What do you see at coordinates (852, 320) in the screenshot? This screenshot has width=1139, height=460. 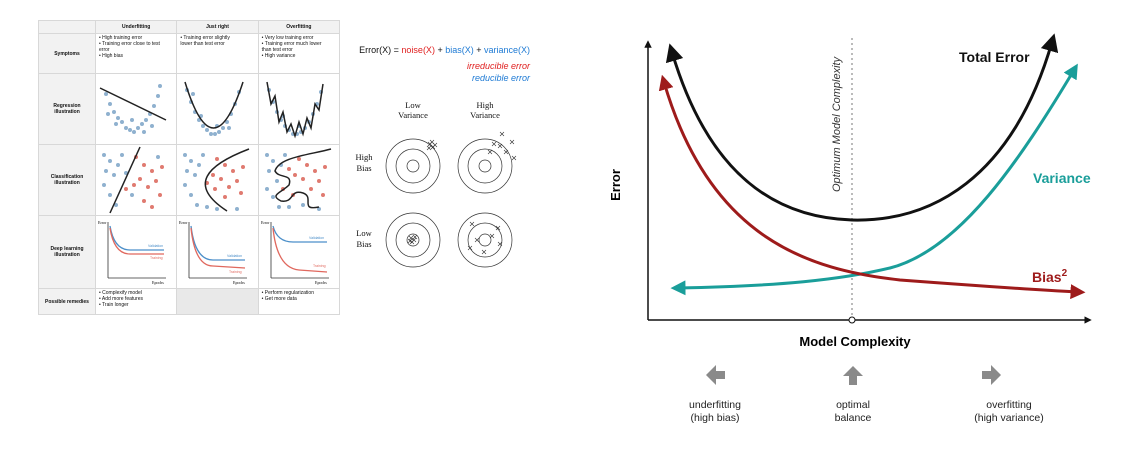 I see `optimum-marker` at bounding box center [852, 320].